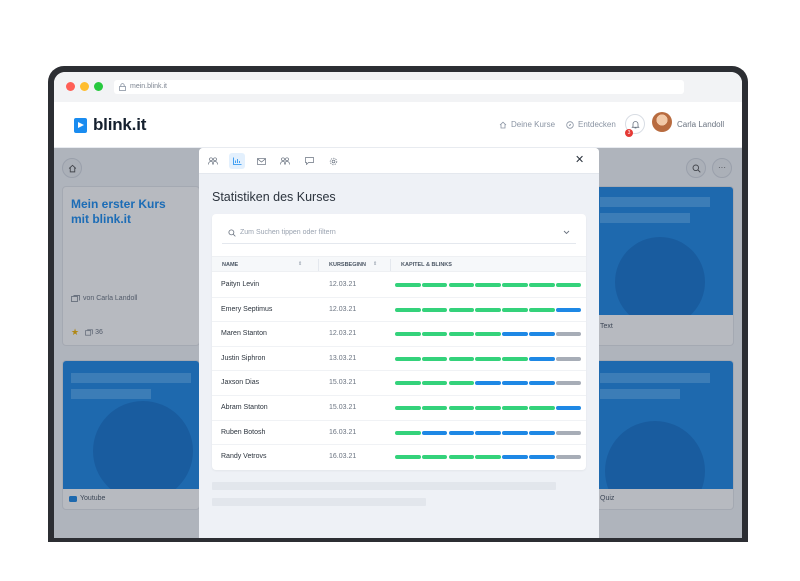  I want to click on course-card-quiz: Quiz, so click(664, 435).